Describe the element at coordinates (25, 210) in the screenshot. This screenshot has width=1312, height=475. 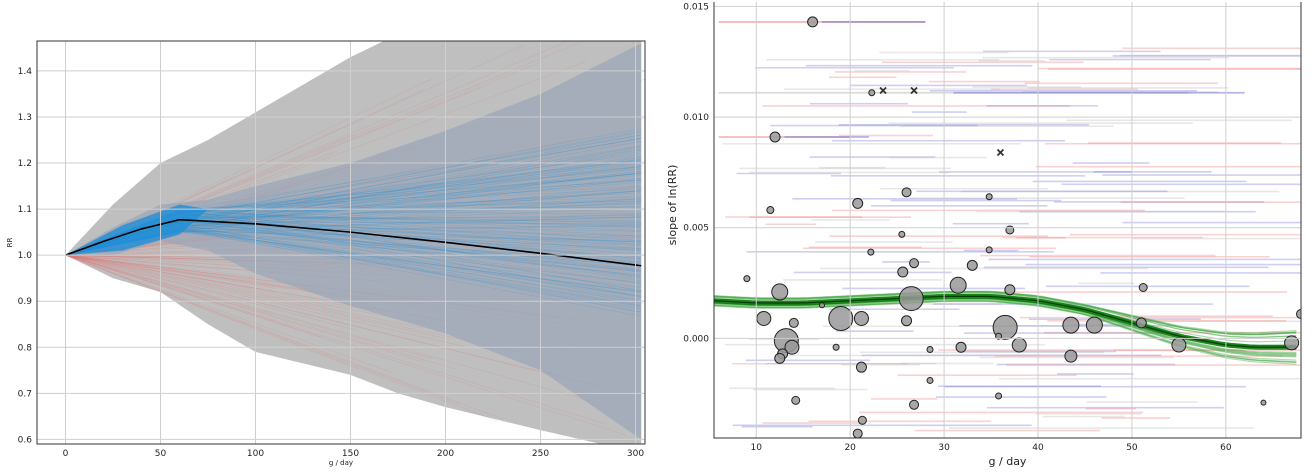
I see `left-y-tick-label: 1.1` at that location.